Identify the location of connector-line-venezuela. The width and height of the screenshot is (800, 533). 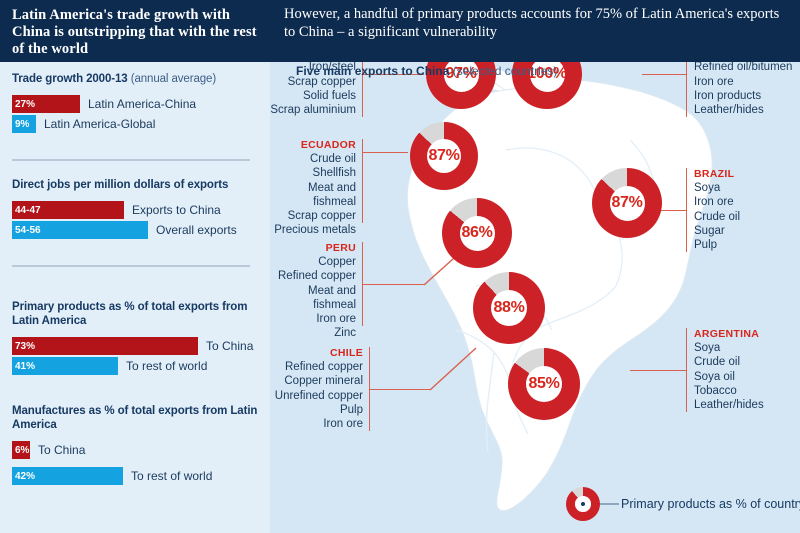
(664, 75).